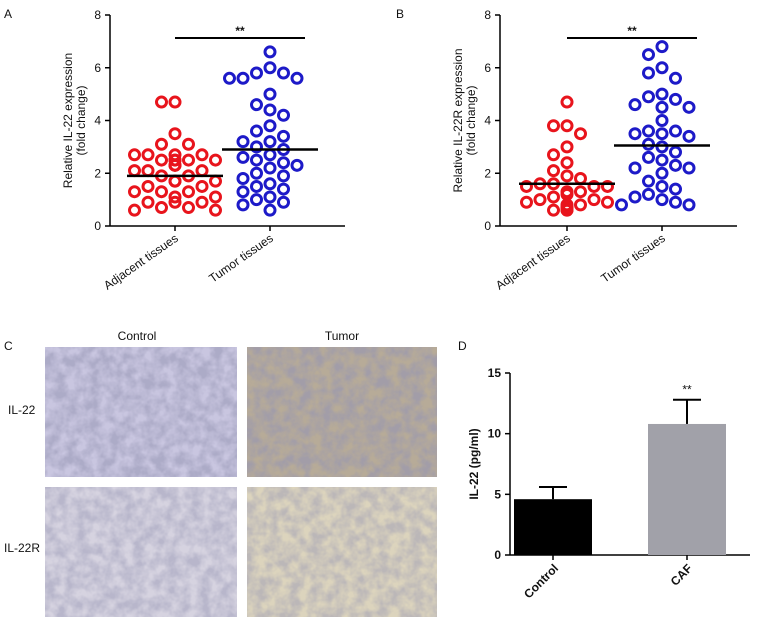  I want to click on y-tick-label: 15, so click(495, 373).